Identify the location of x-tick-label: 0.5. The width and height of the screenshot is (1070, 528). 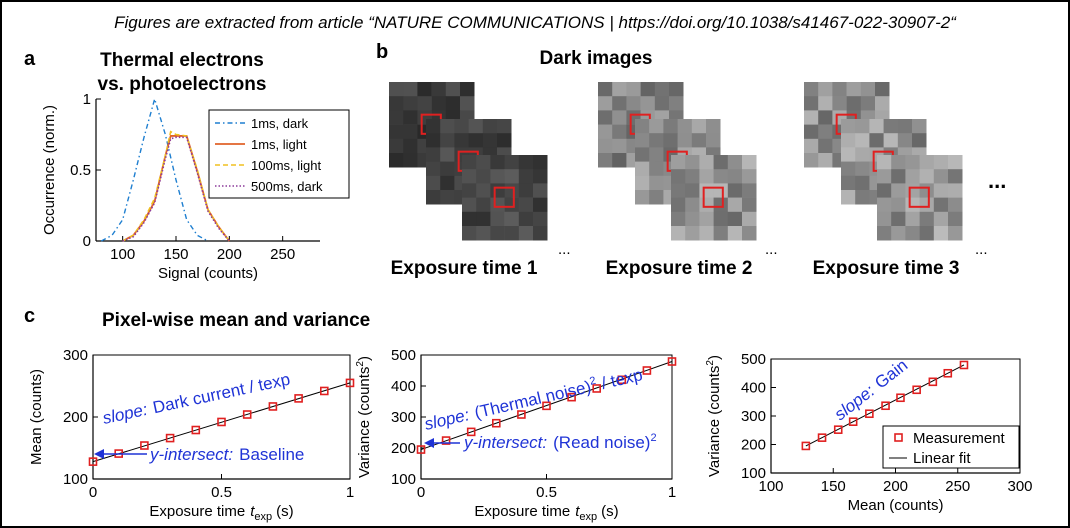
(546, 492).